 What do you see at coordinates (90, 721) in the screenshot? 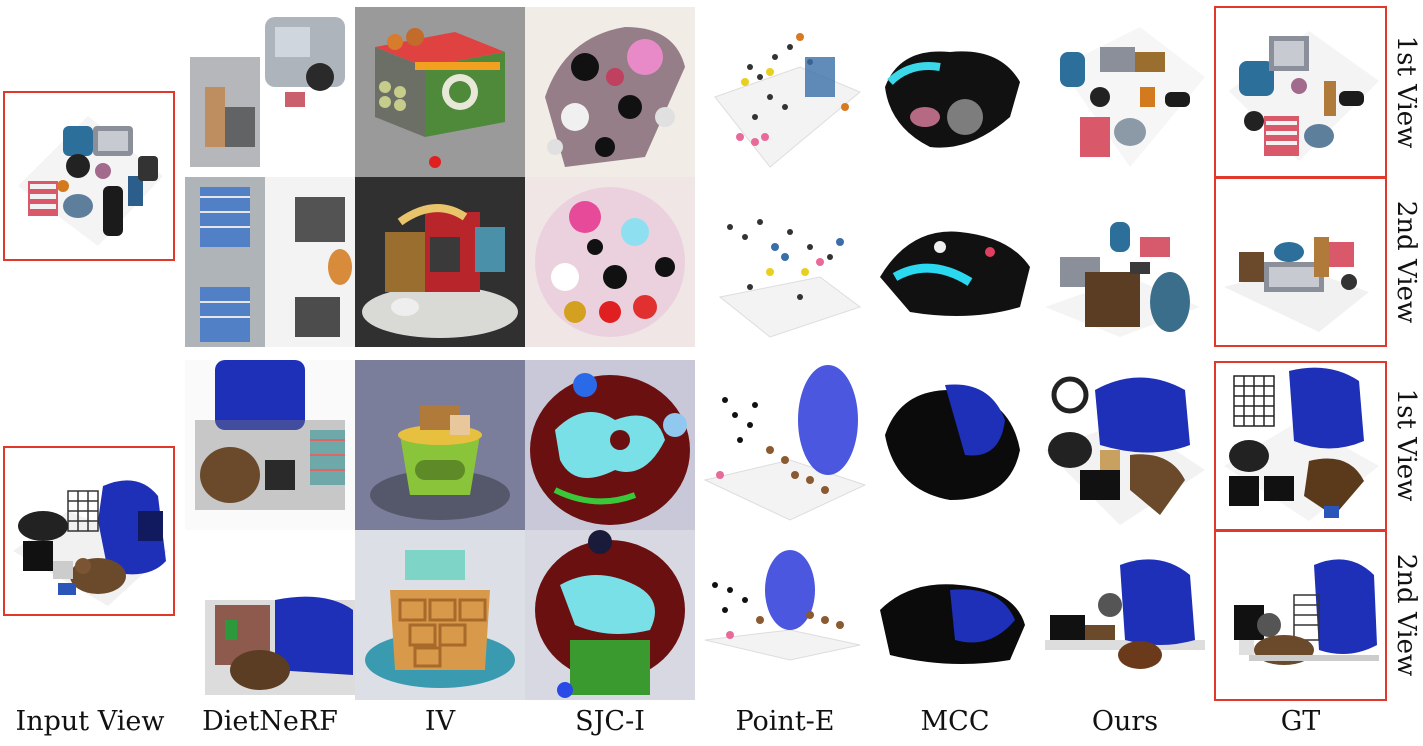
I see `column-label-input-view: Input View` at bounding box center [90, 721].